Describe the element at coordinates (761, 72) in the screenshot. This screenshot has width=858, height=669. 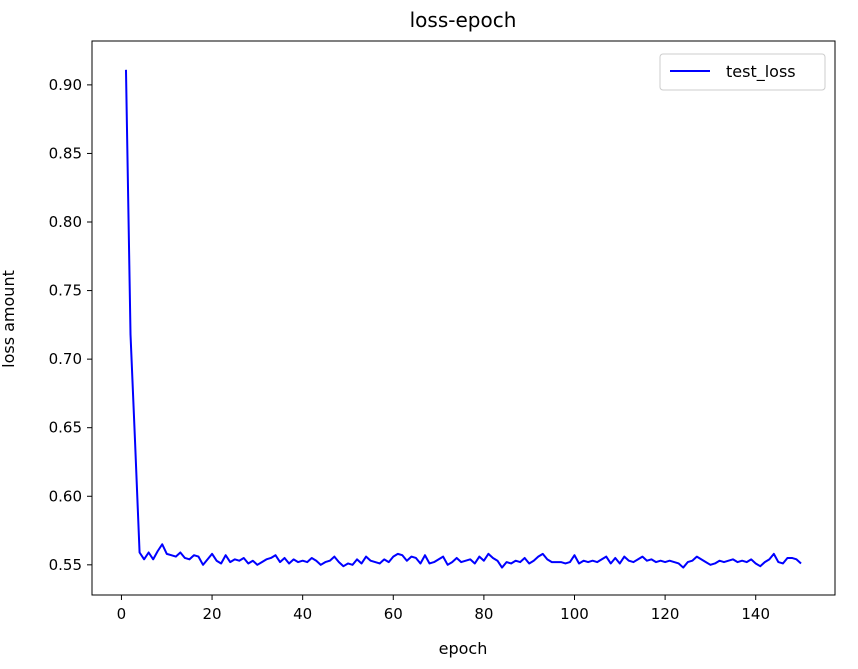
I see `legend-label-test-loss: test_loss` at that location.